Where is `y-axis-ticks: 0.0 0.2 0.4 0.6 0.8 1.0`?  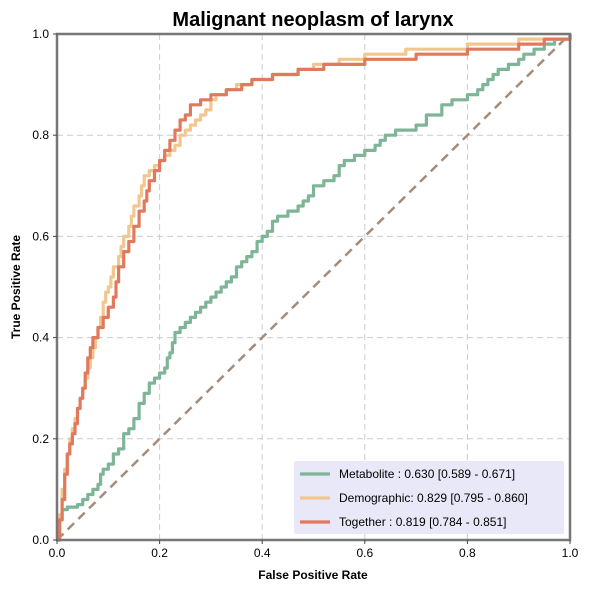
y-axis-ticks: 0.0 0.2 0.4 0.6 0.8 1.0 is located at coordinates (44, 287).